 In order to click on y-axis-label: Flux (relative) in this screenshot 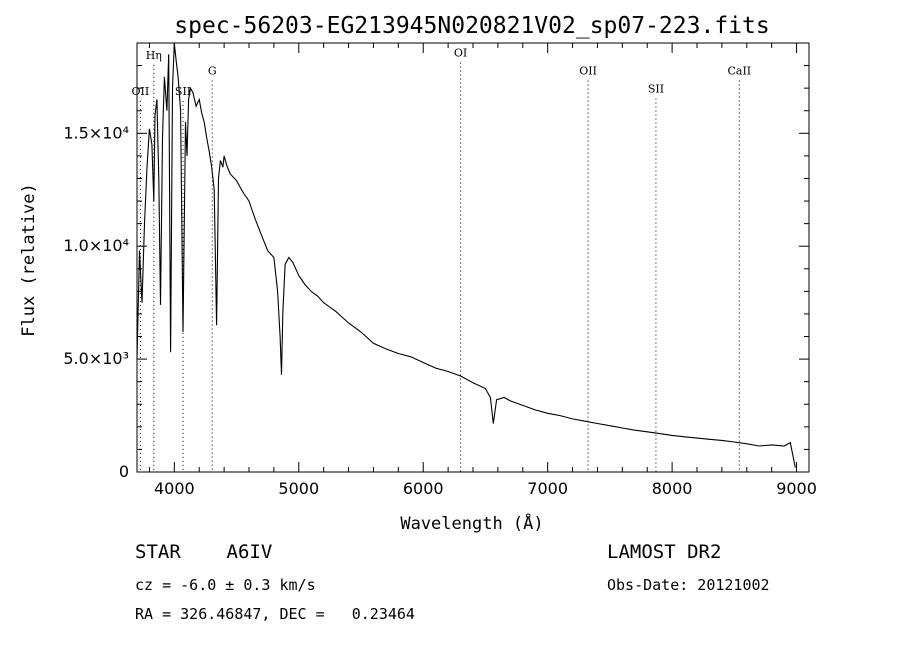, I will do `click(29, 260)`.